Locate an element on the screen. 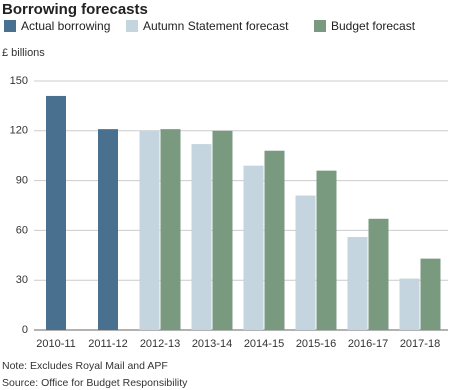 Image resolution: width=464 pixels, height=390 pixels. x-tick-label: 2015-16 is located at coordinates (316, 344).